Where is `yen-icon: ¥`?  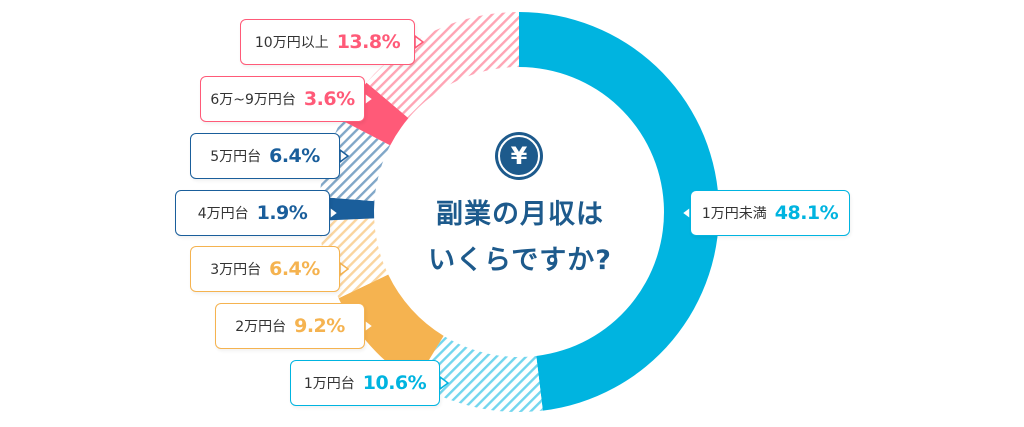 yen-icon: ¥ is located at coordinates (519, 156).